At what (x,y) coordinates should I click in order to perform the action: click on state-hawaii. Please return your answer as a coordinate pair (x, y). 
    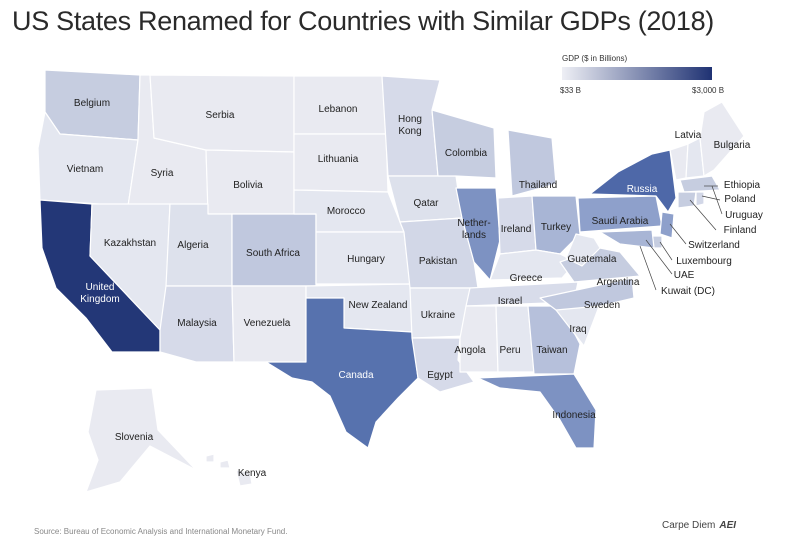
    Looking at the image, I should click on (229, 470).